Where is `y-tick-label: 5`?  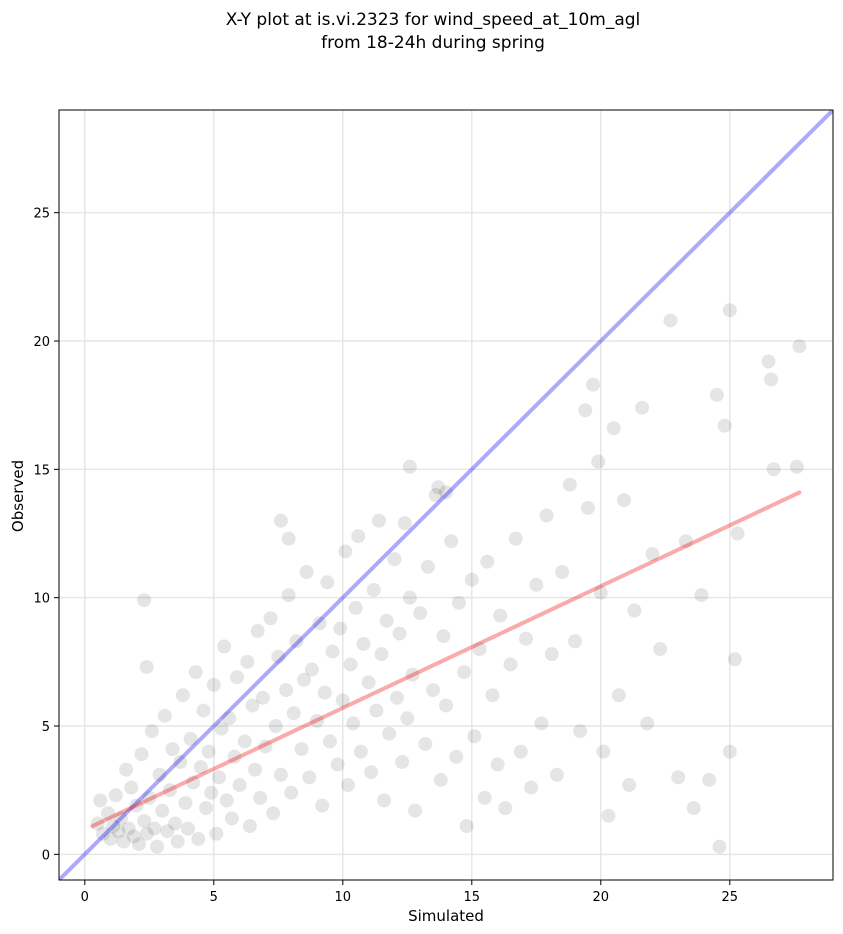
y-tick-label: 5 is located at coordinates (46, 727).